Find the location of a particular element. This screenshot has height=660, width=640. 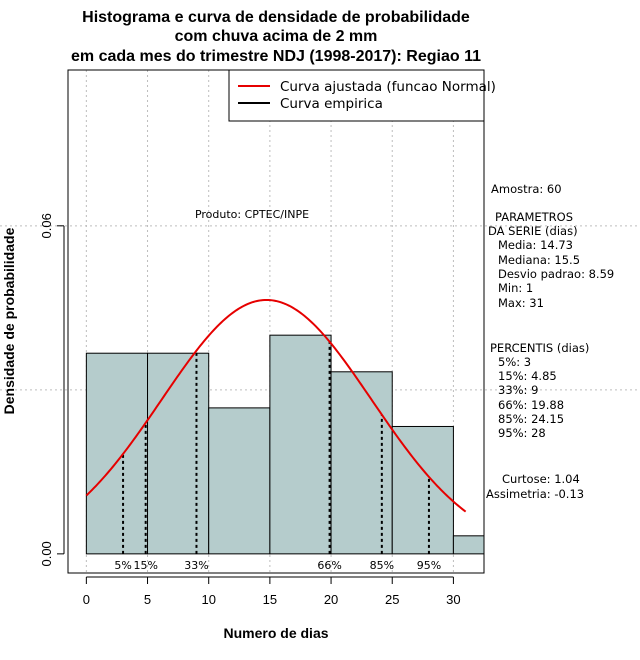

legend-box is located at coordinates (356, 95).